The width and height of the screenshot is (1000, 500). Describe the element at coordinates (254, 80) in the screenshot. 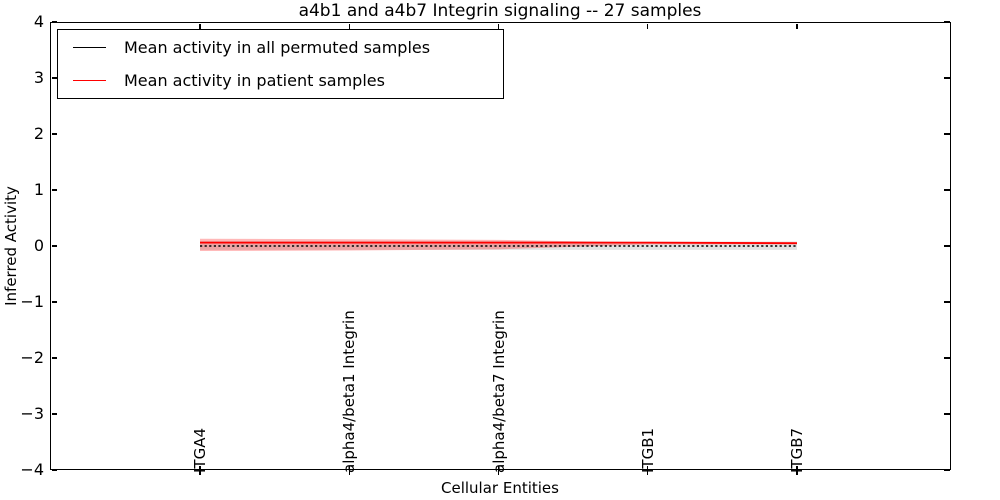

I see `legend-label: Mean activity in patient samples` at that location.